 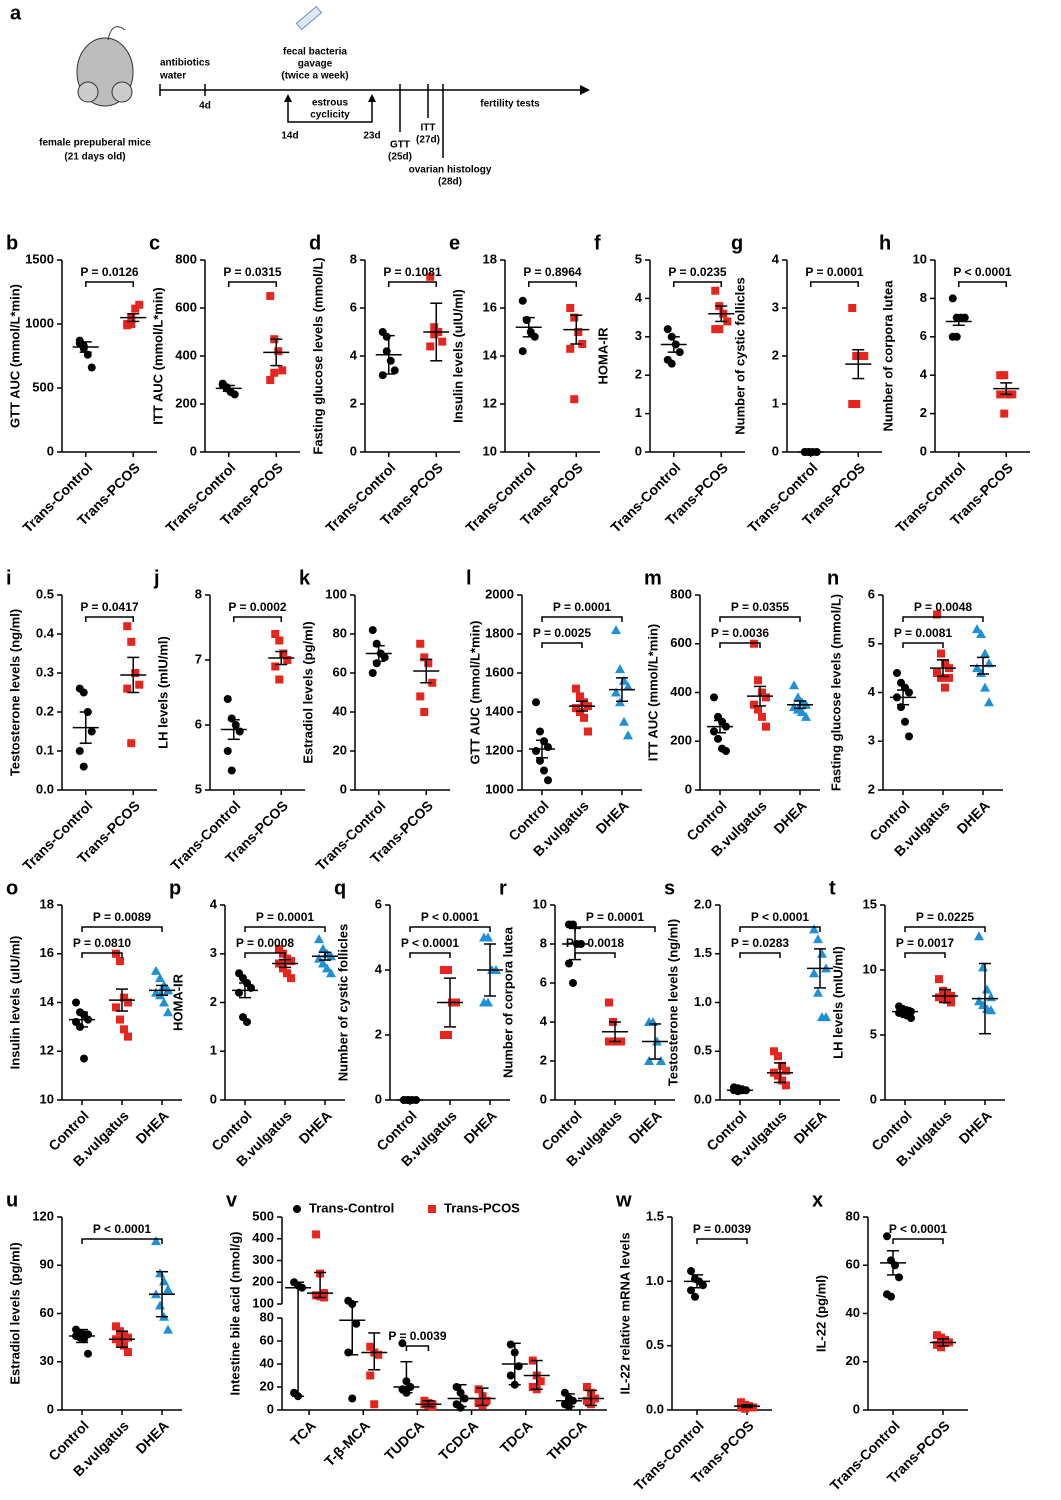 I want to click on y-tick-label: 0.2, so click(x=45, y=710).